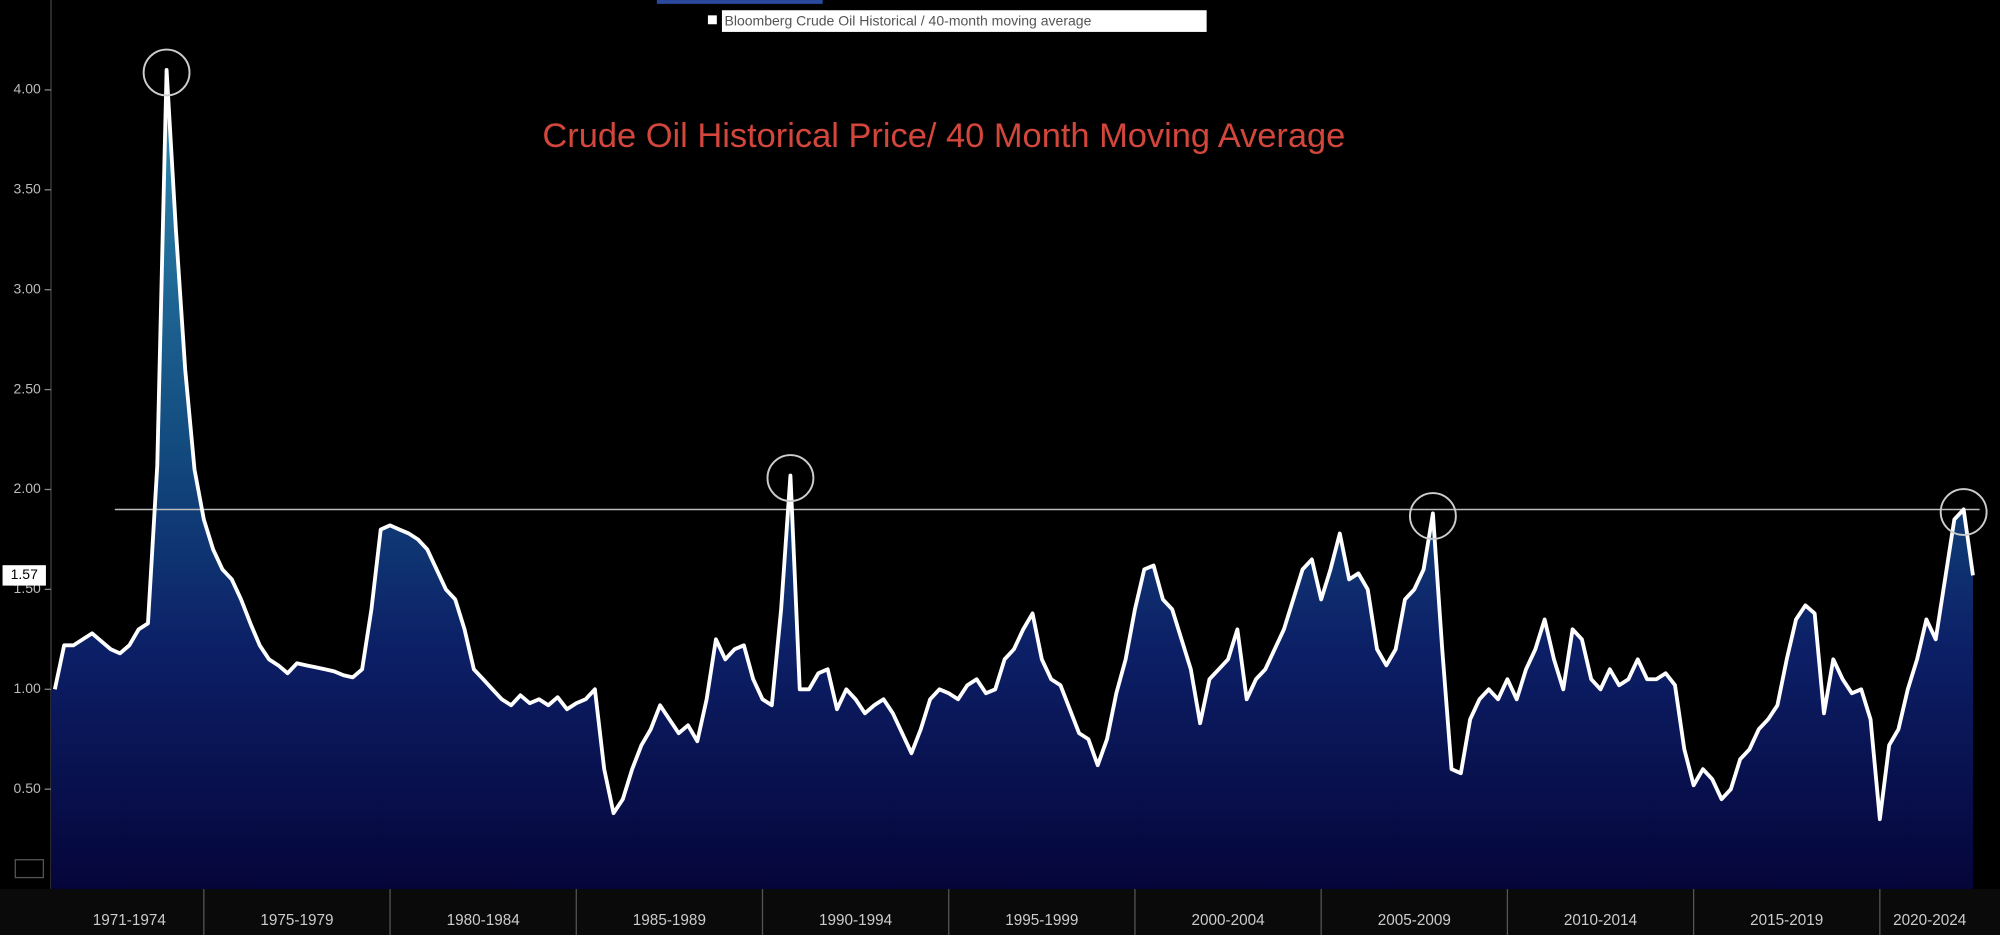 The image size is (2000, 935). I want to click on y-tick-label: 2.00, so click(27, 488).